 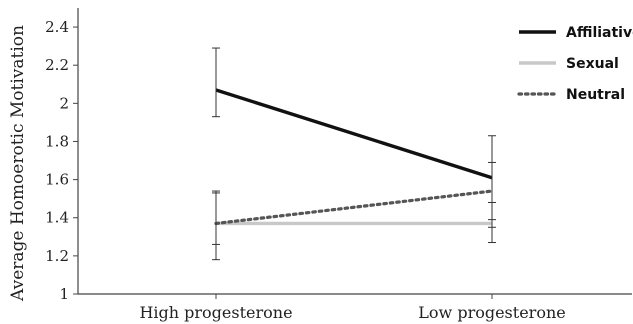 What do you see at coordinates (595, 95) in the screenshot?
I see `legend-label-neutral: Neutral` at bounding box center [595, 95].